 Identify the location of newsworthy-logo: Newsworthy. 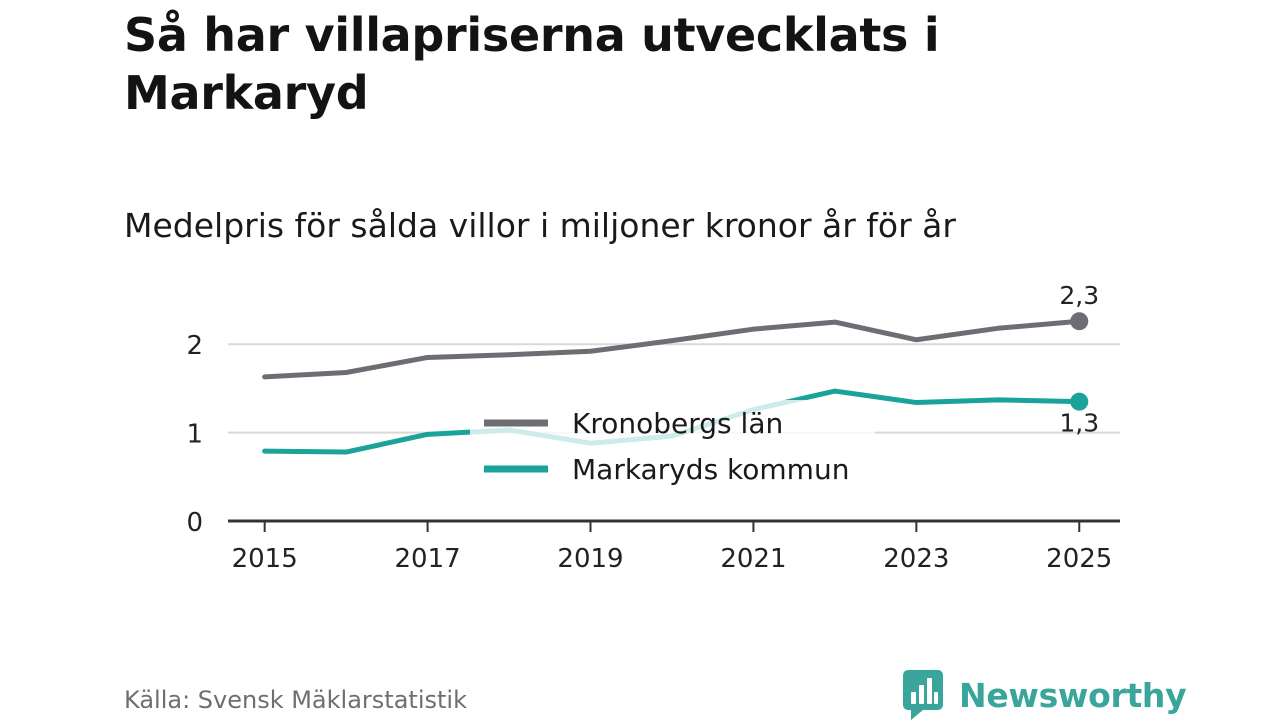
(1045, 695).